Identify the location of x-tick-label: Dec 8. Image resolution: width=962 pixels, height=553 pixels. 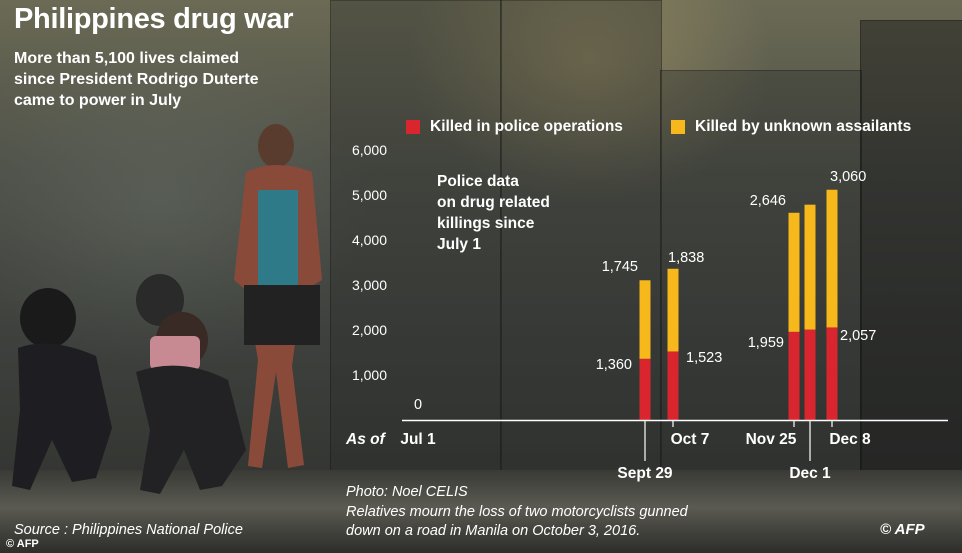
(850, 439).